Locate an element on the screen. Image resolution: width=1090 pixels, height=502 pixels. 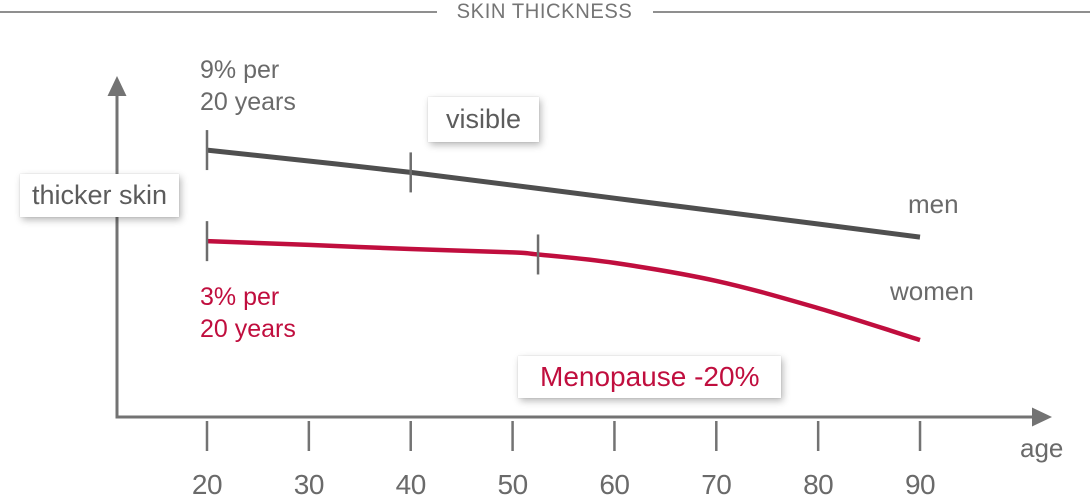
thicker-skin-callout: thicker skin is located at coordinates (100, 195).